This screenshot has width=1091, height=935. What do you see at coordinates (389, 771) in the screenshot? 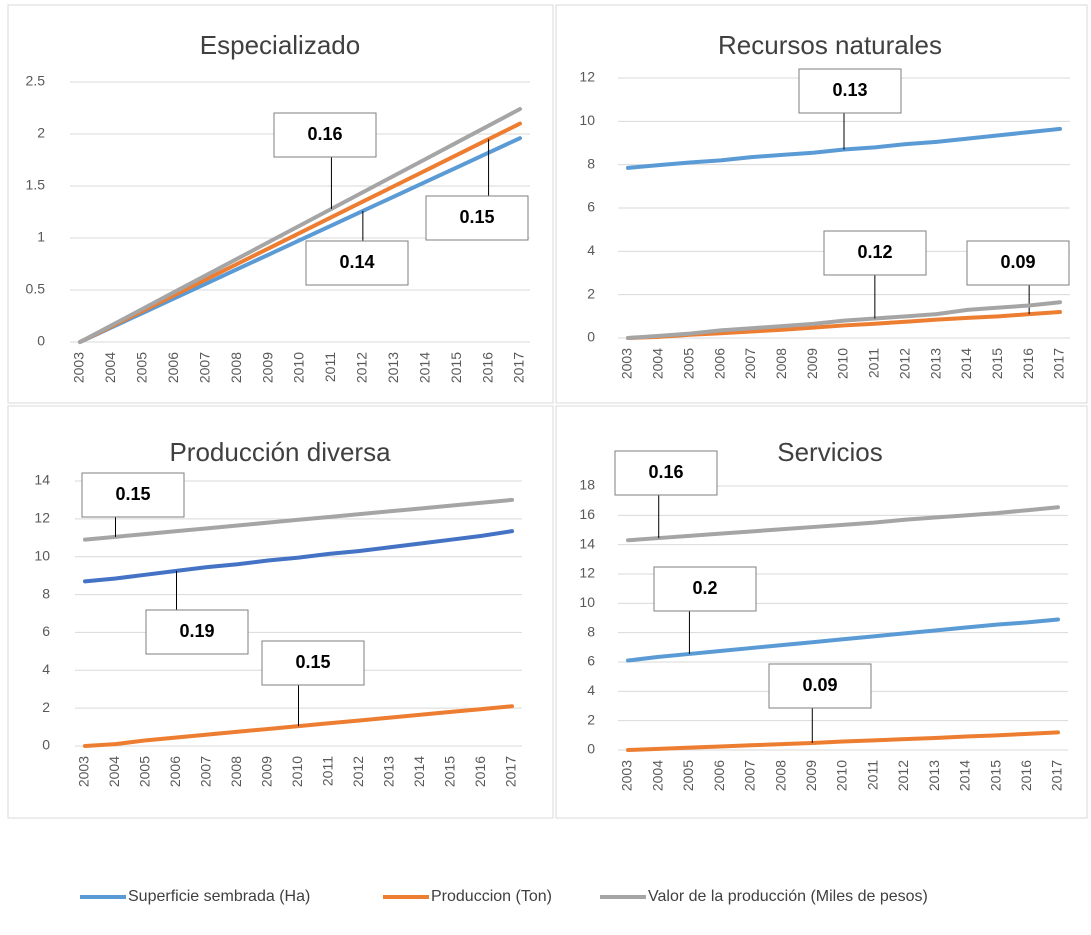
I see `x-tick-label: 2013` at bounding box center [389, 771].